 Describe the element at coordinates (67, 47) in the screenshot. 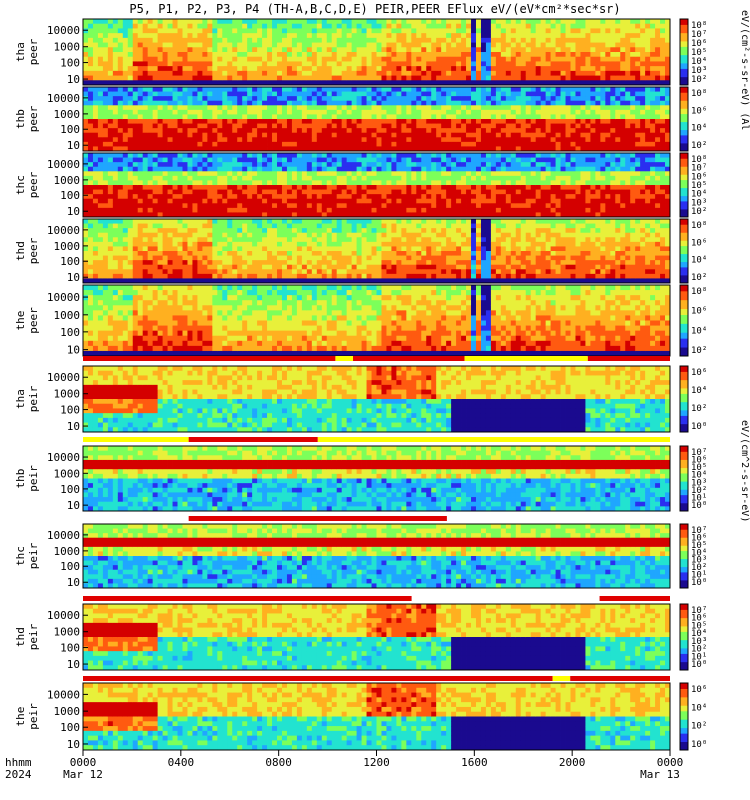

I see `y-tick-label: 1000` at that location.